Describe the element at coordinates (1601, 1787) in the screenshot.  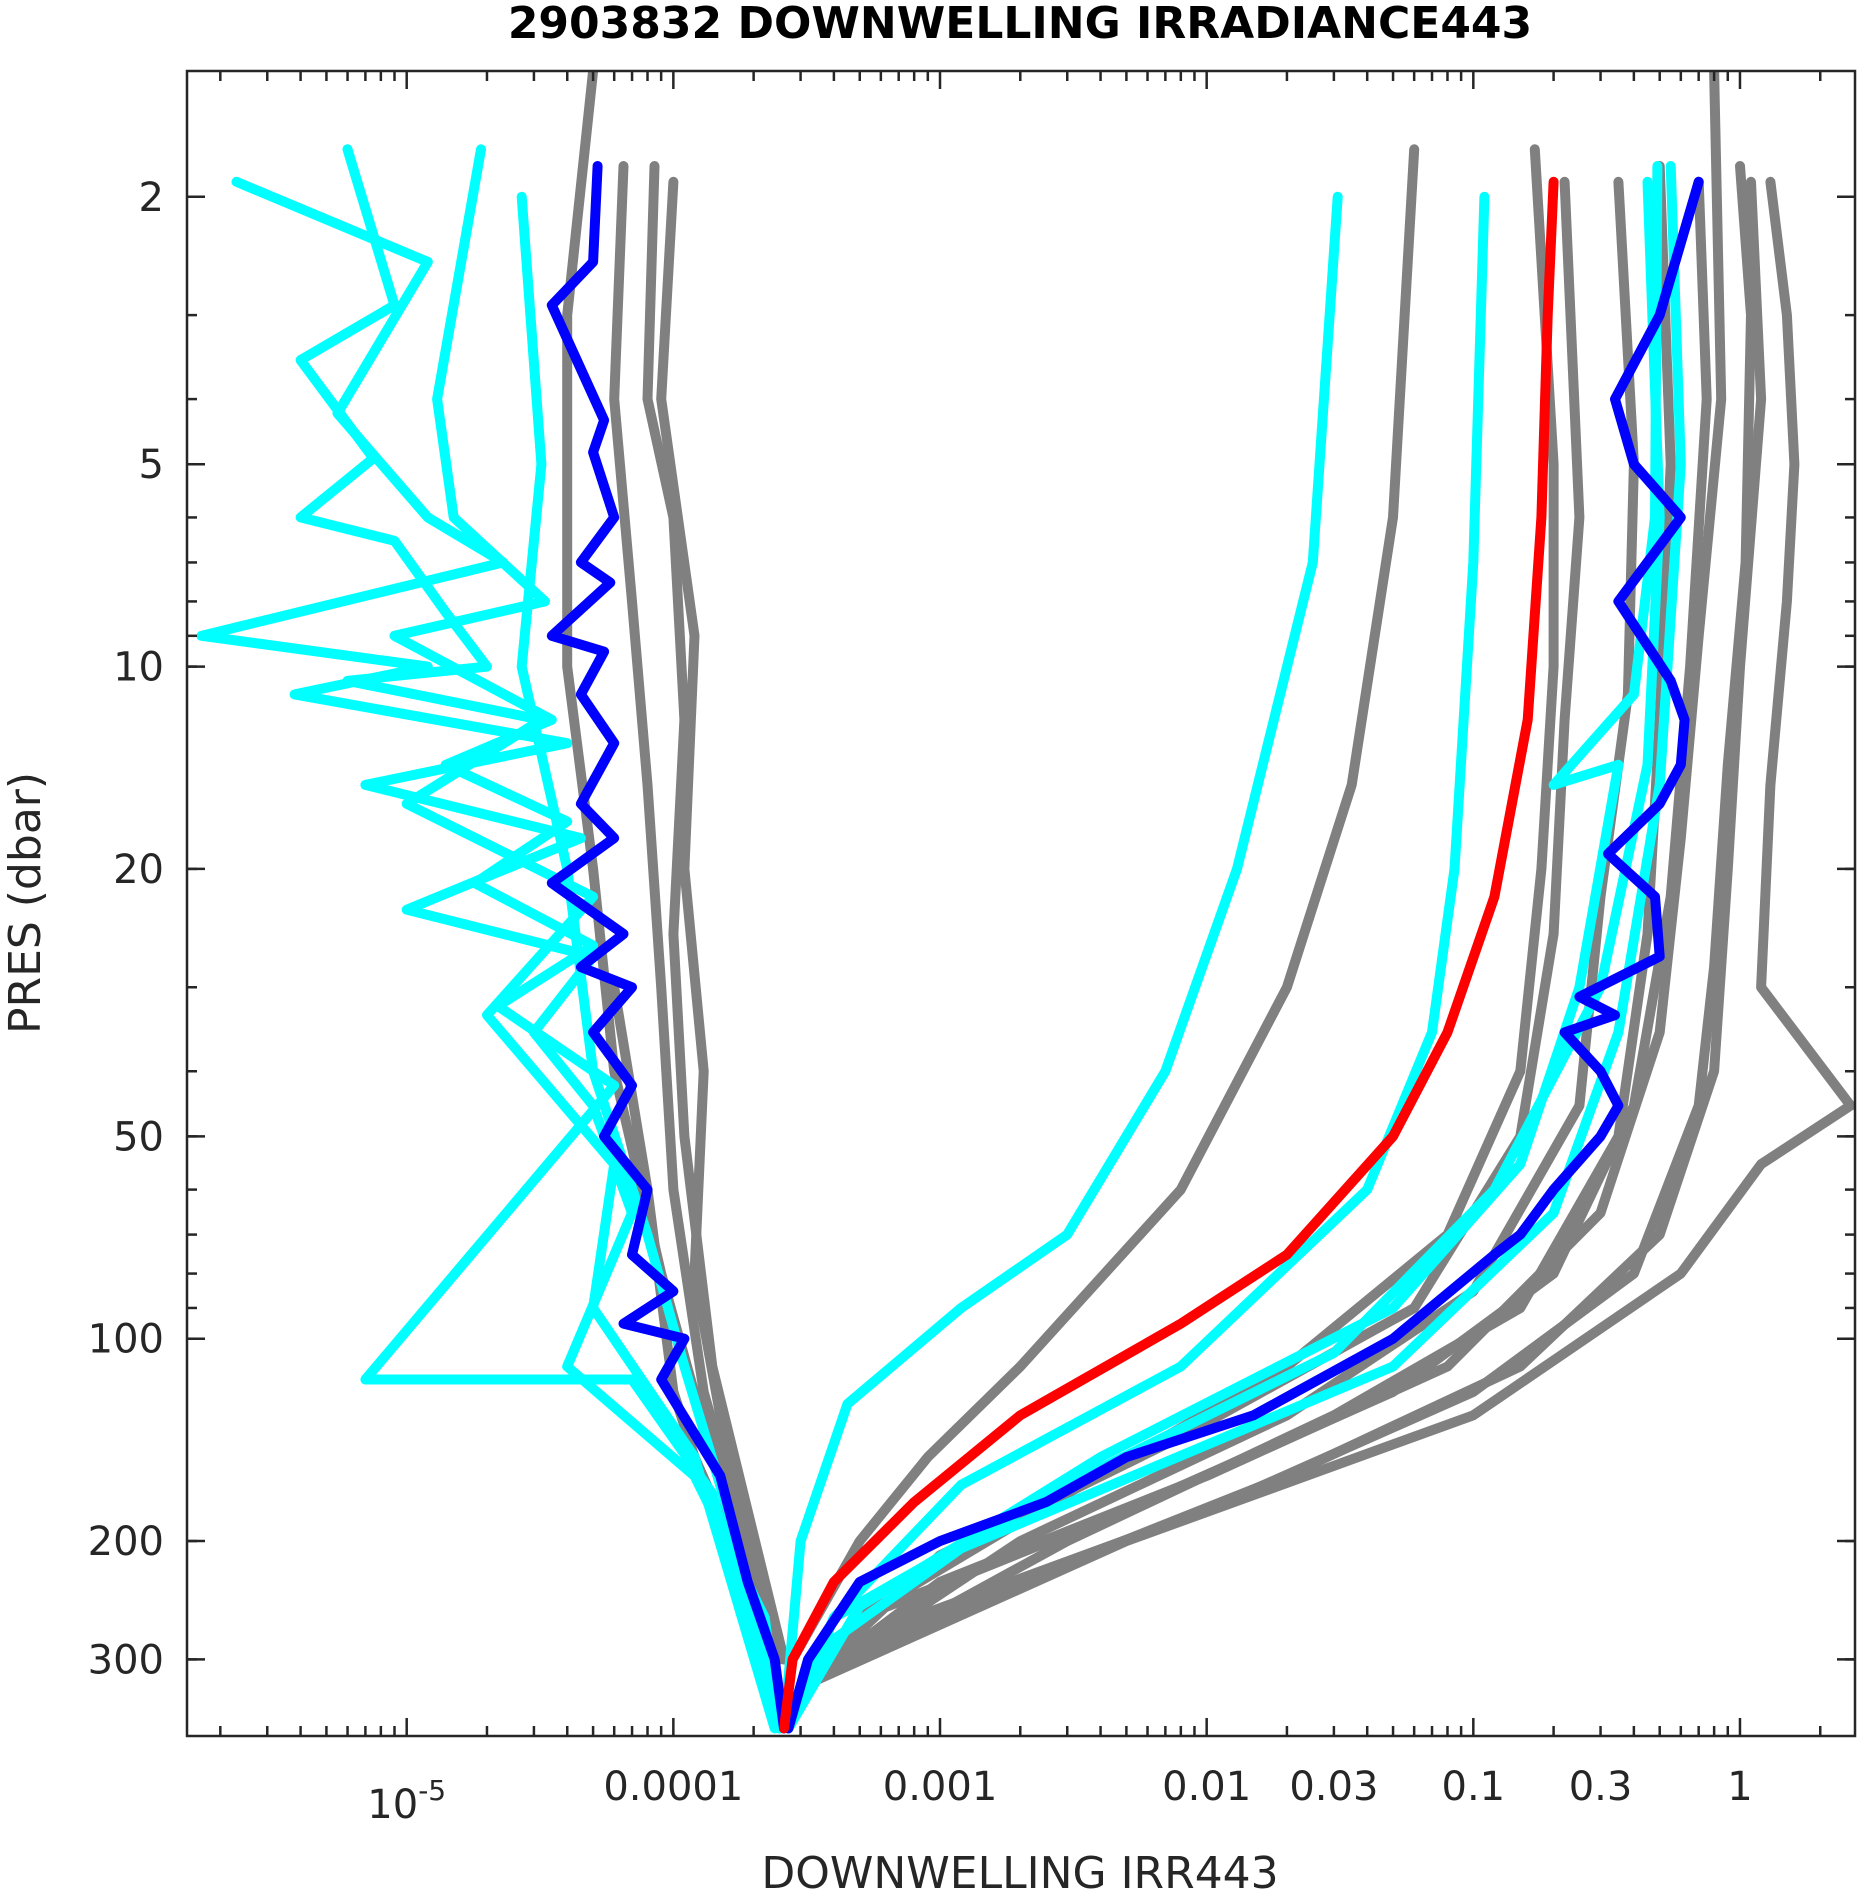
I see `x-tick-label: 0.3` at that location.